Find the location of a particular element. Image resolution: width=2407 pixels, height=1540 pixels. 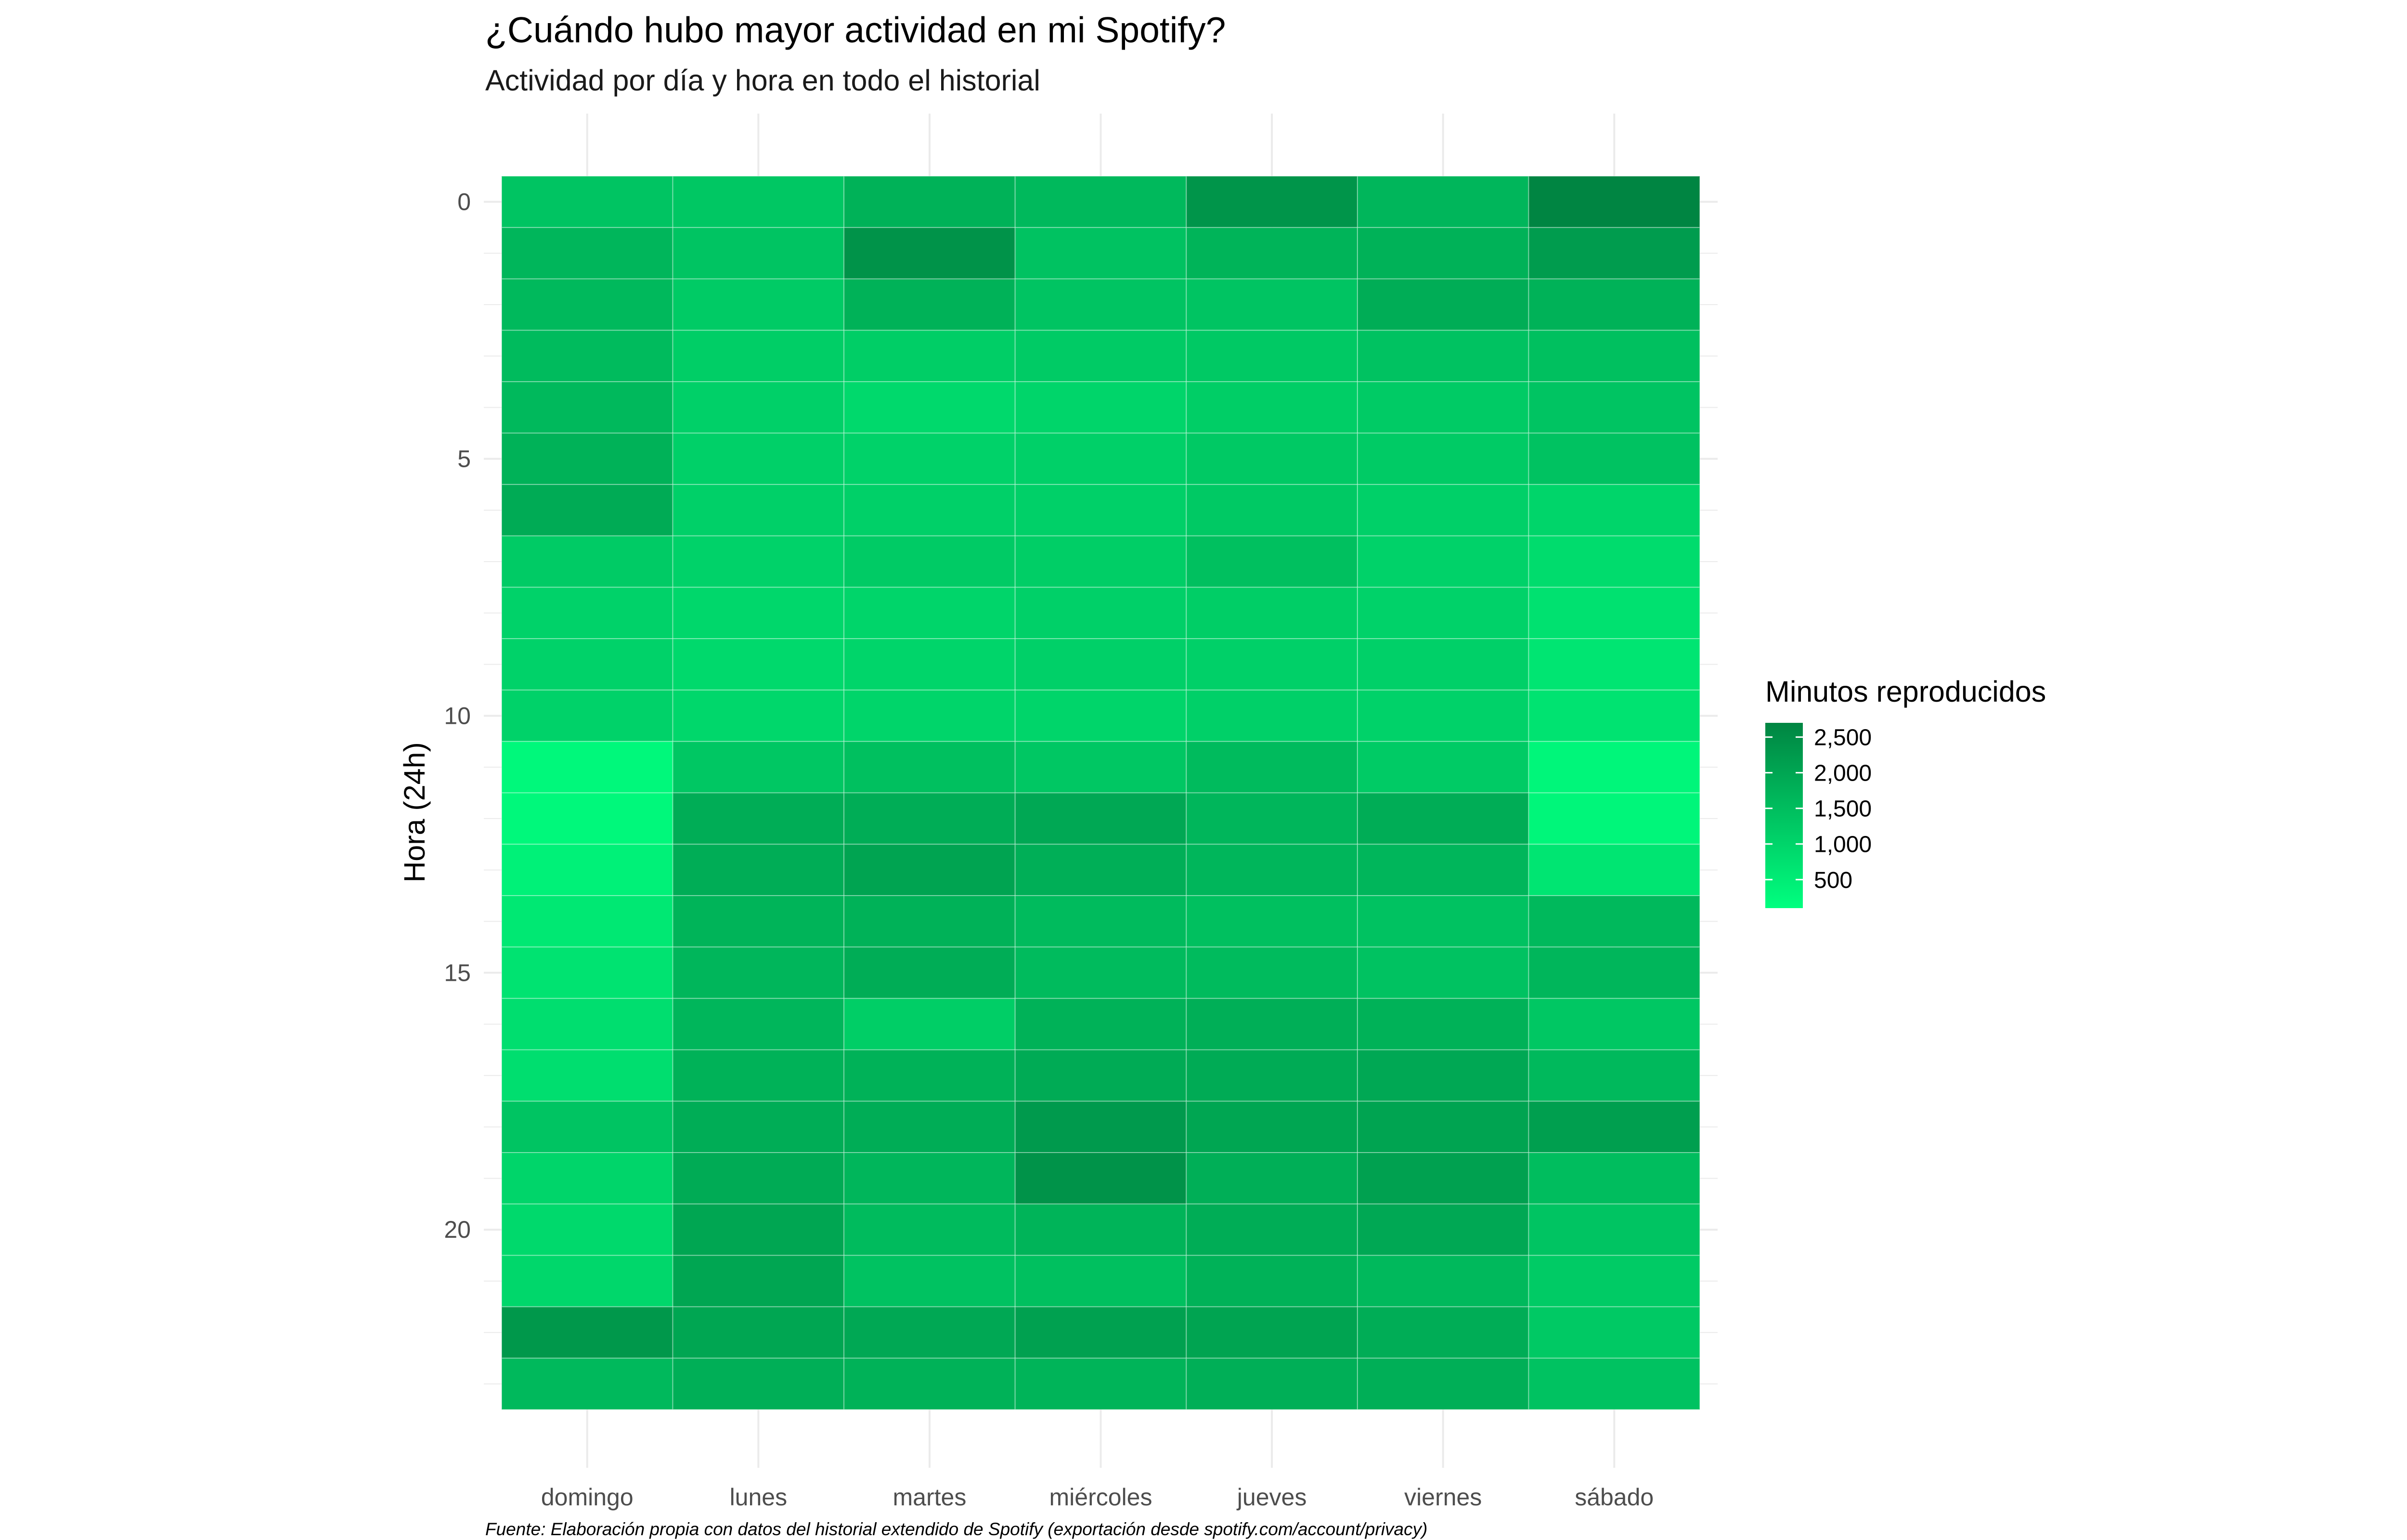

legend-tick-label: 1,500 is located at coordinates (1843, 809).